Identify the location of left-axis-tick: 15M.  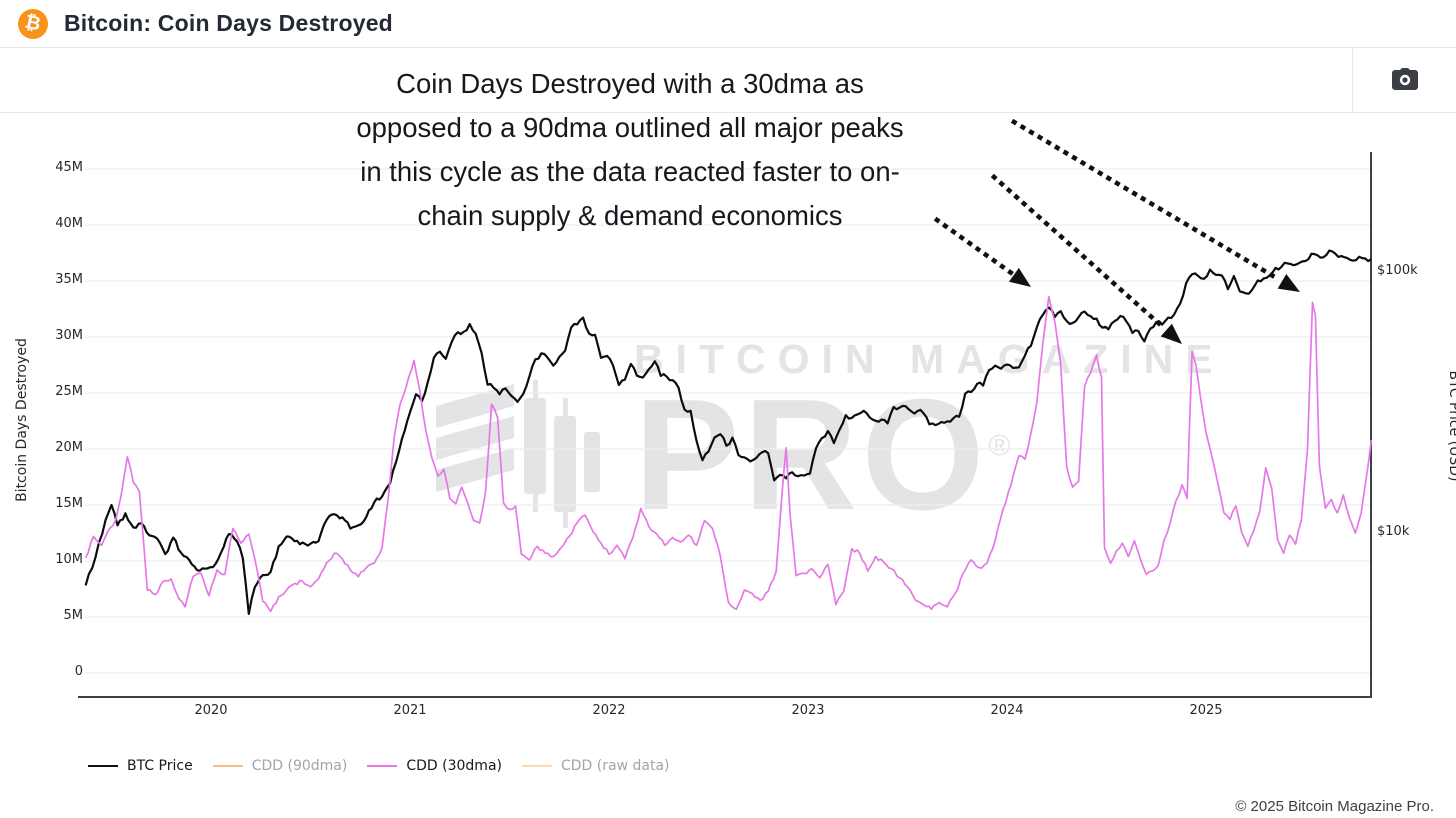
(69, 503).